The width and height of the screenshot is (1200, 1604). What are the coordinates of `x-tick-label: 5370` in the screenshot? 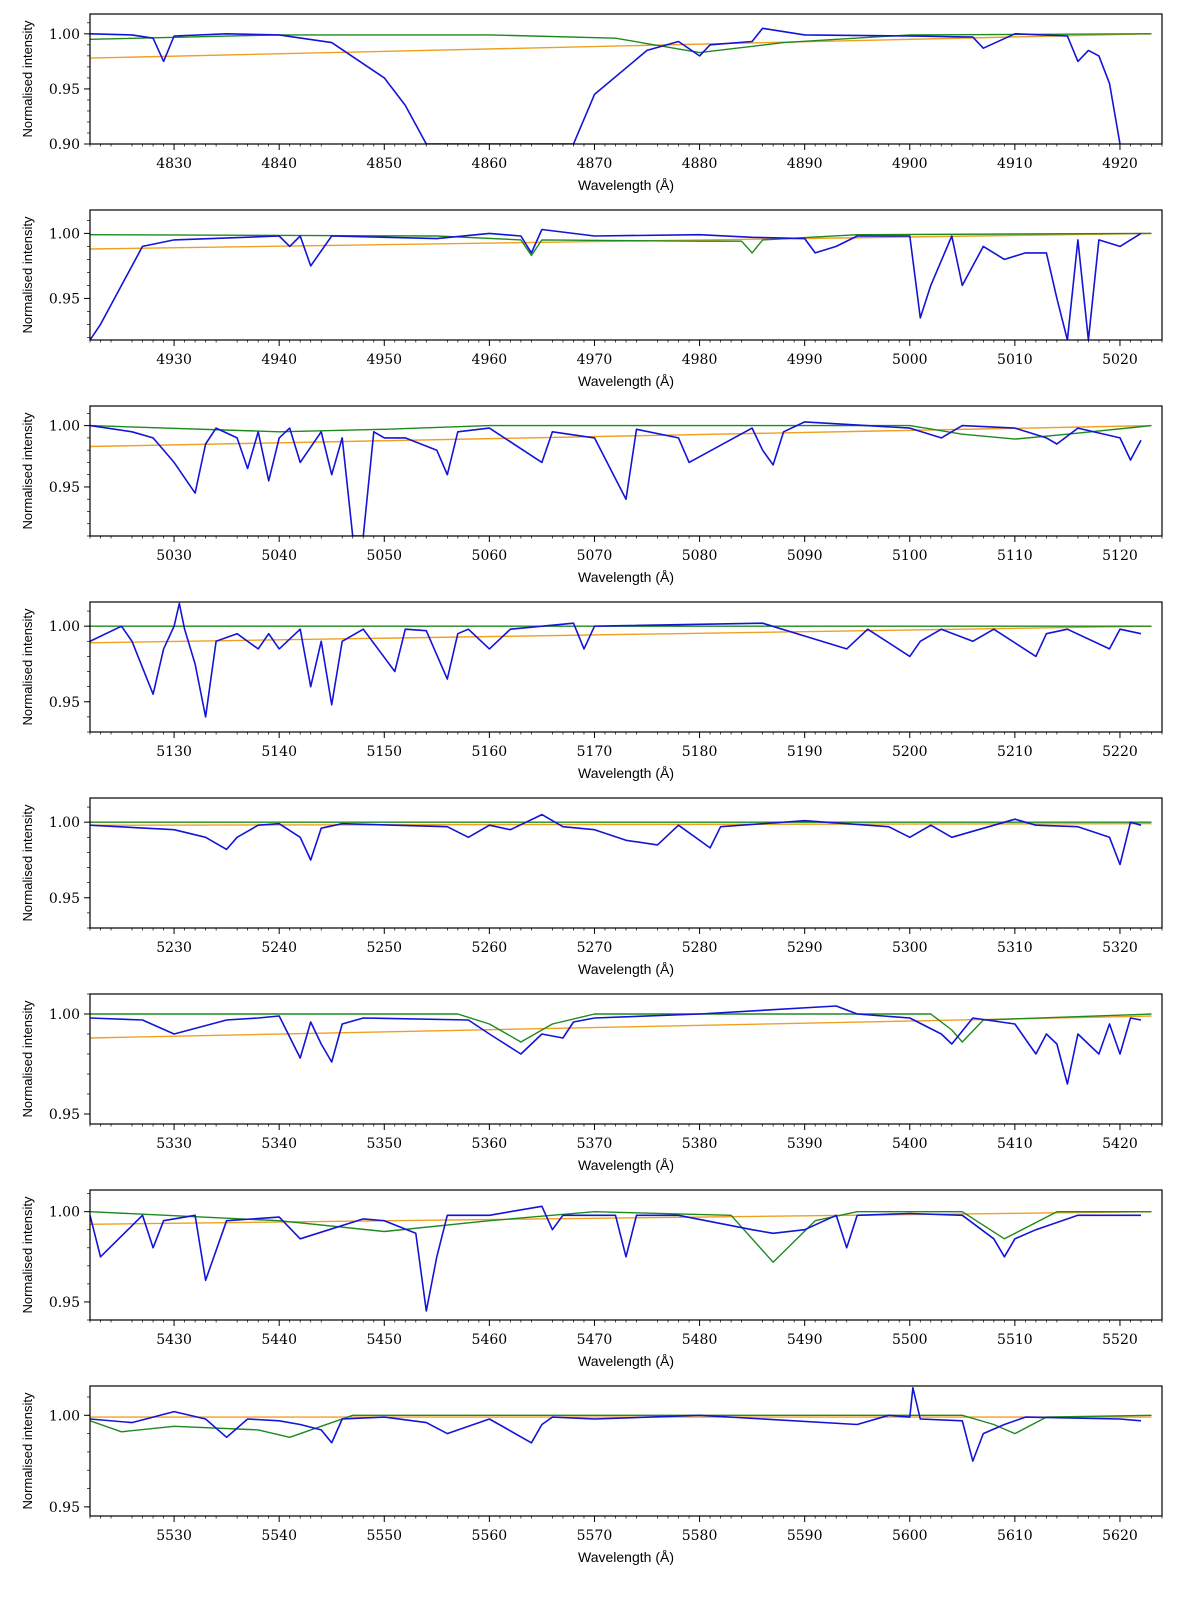 It's located at (595, 1144).